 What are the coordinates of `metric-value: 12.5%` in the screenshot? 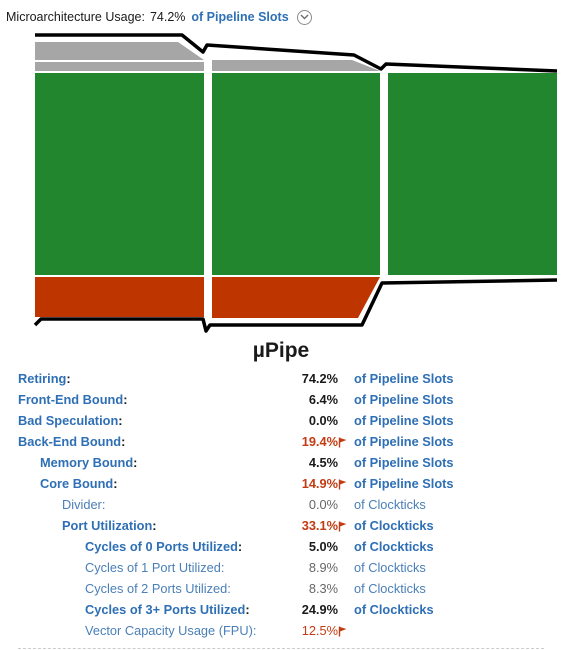 It's located at (319, 630).